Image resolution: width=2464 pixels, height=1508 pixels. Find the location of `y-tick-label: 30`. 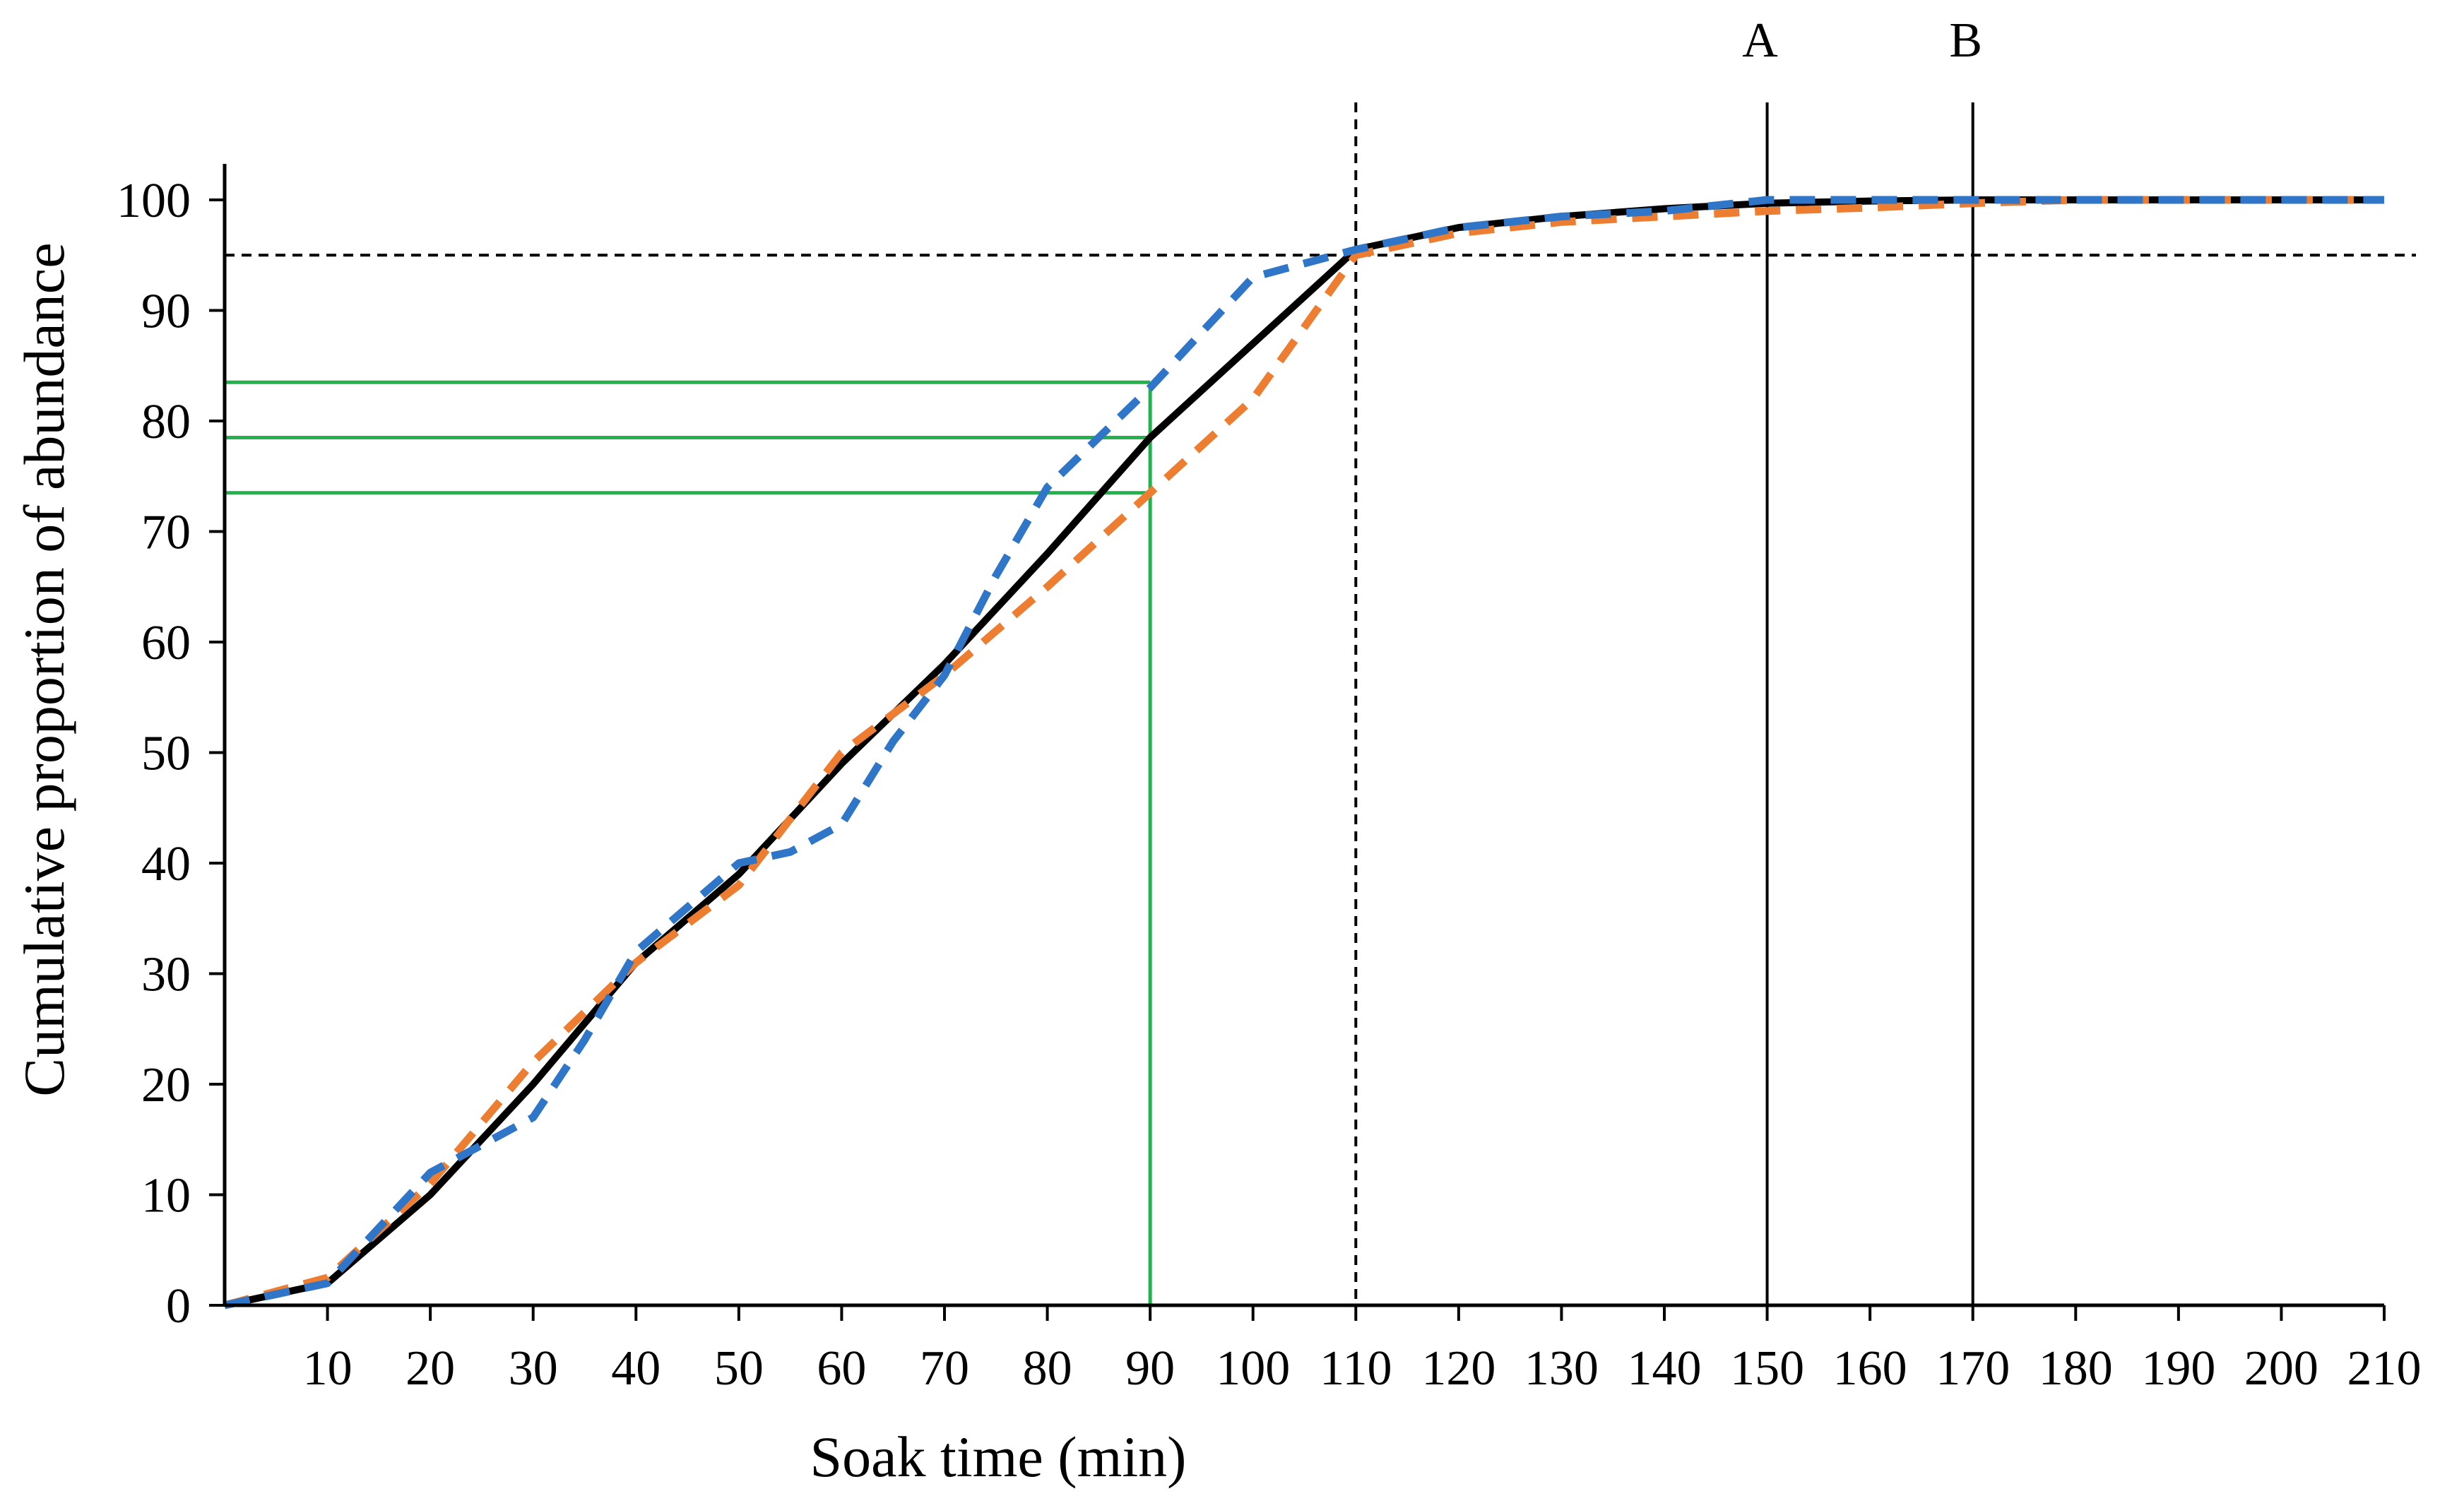

y-tick-label: 30 is located at coordinates (166, 975).